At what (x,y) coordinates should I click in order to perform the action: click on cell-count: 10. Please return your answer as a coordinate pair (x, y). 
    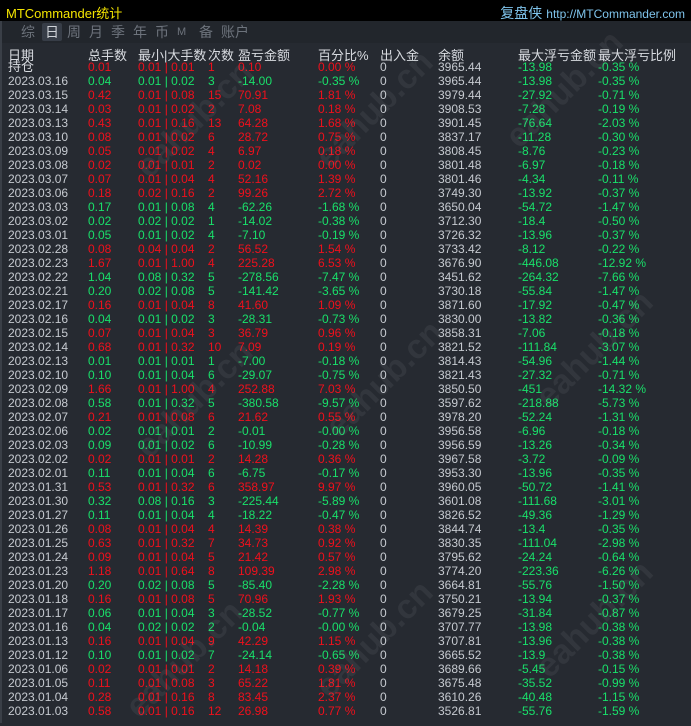
    Looking at the image, I should click on (215, 347).